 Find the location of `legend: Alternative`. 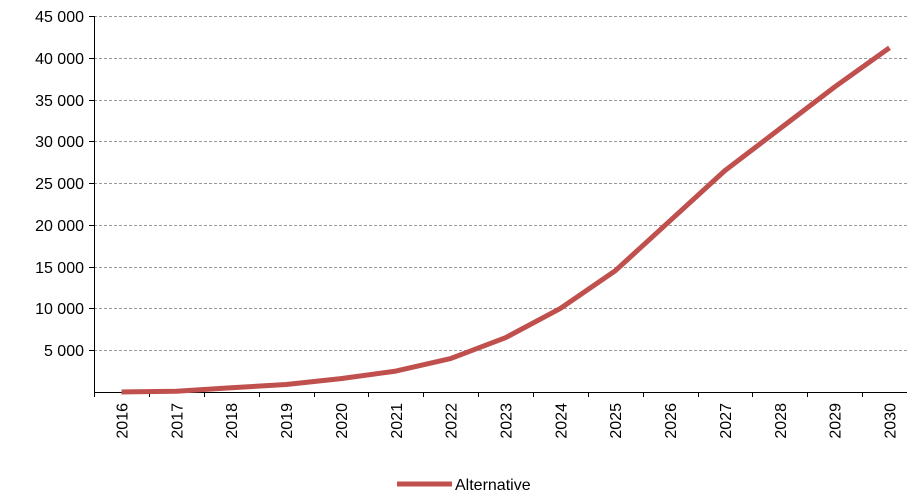

legend: Alternative is located at coordinates (464, 485).